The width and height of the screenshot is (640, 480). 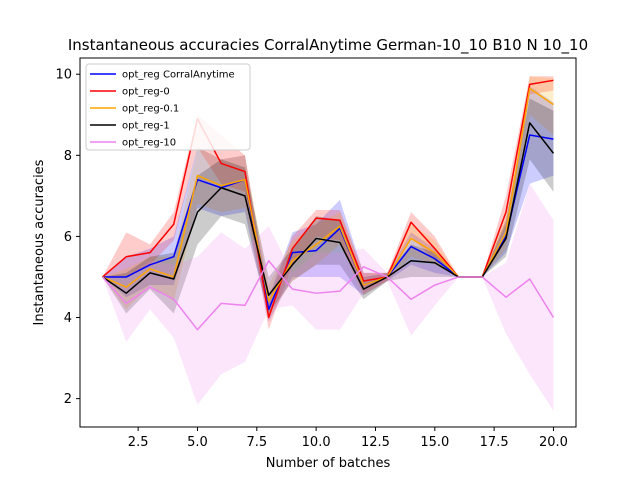 I want to click on x-tick-label: 10.0, so click(x=316, y=442).